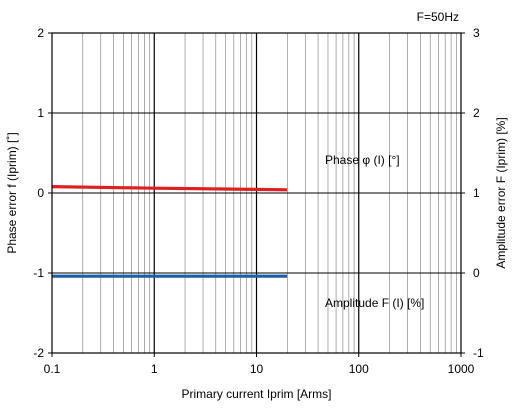 The width and height of the screenshot is (512, 408). What do you see at coordinates (501, 192) in the screenshot?
I see `y-axis-label-right: Amplitude error F (Iprim) [%]` at bounding box center [501, 192].